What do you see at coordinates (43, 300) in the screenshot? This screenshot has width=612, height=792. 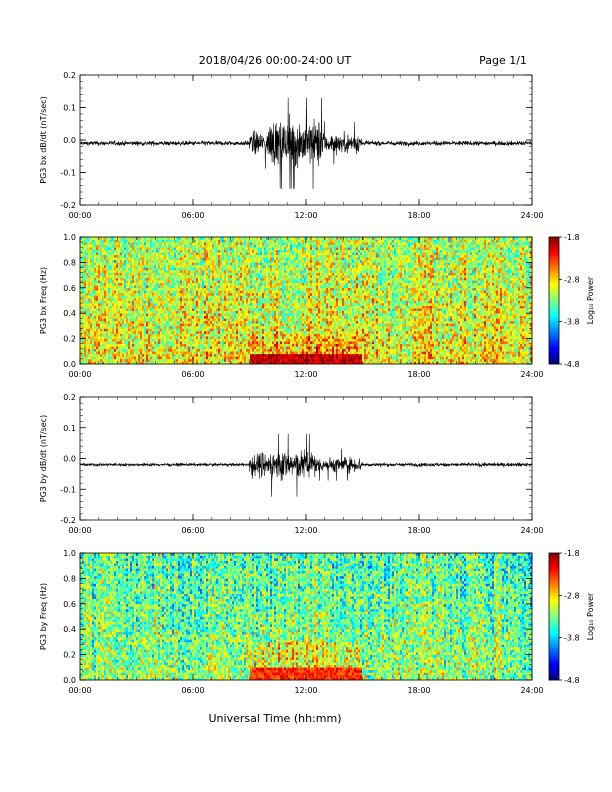 I see `y-axis-label: PG3 bx Freq (Hz)` at bounding box center [43, 300].